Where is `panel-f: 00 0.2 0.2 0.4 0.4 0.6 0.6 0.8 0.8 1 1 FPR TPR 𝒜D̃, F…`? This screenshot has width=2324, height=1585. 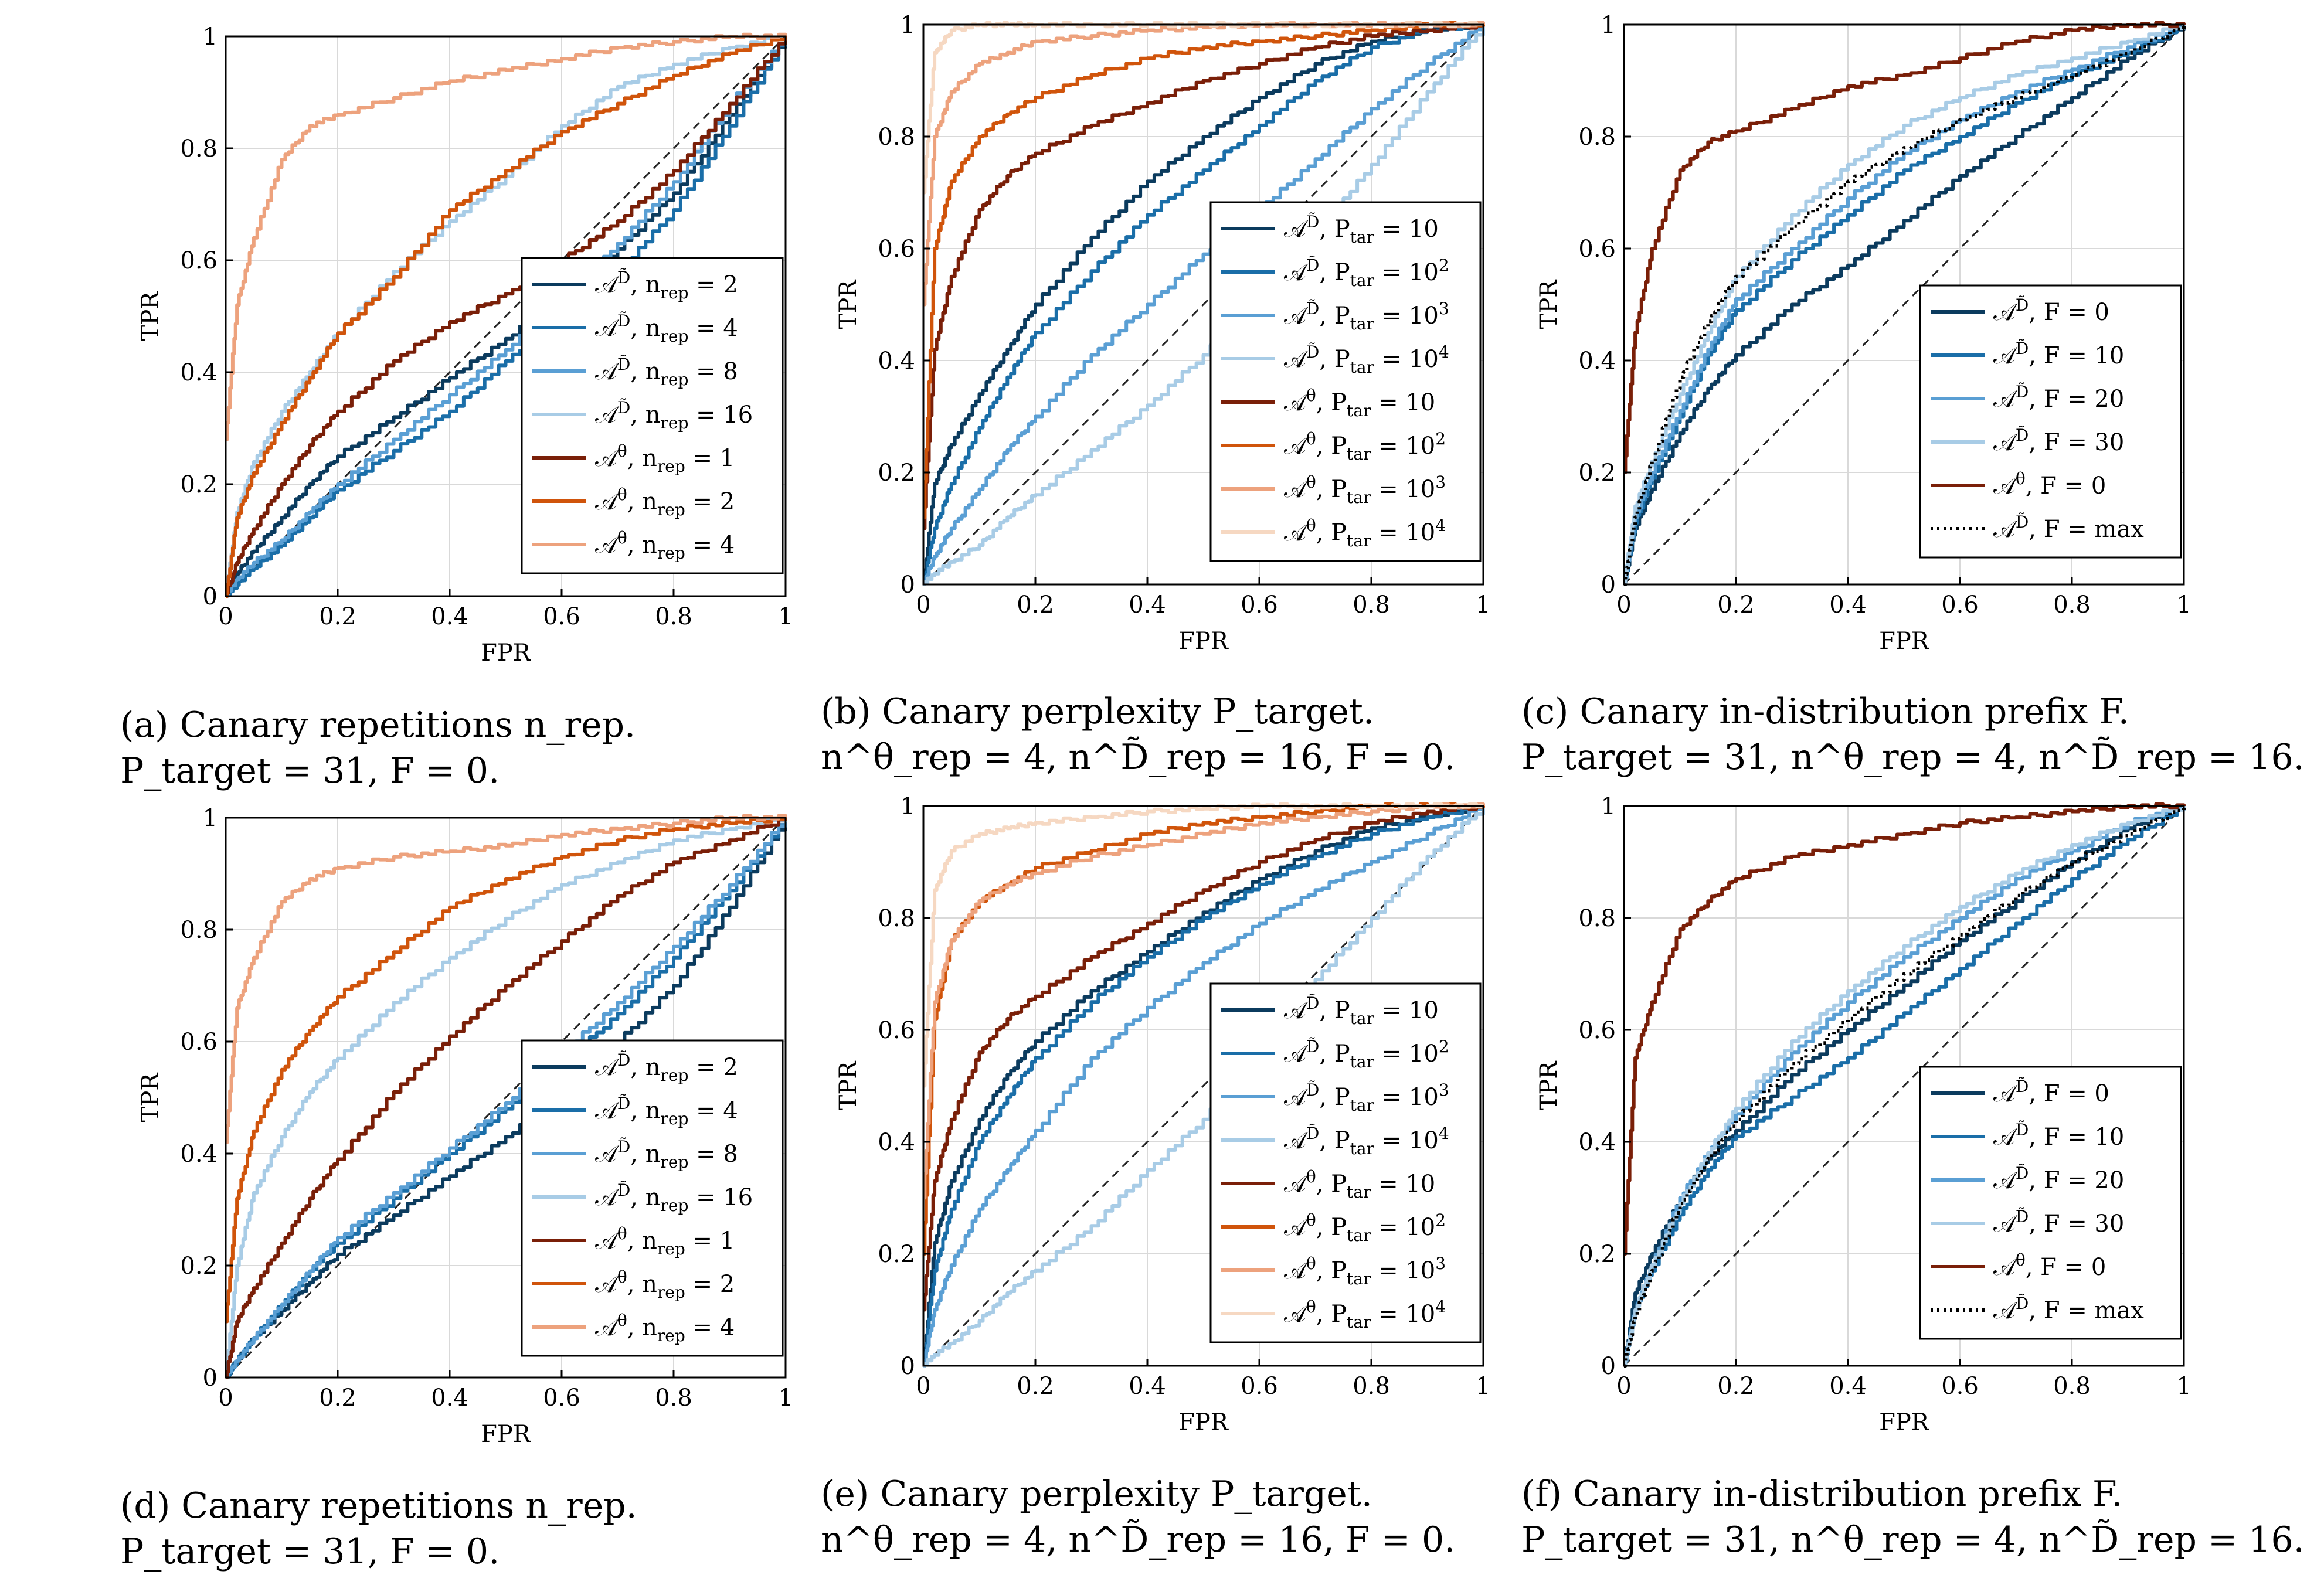
panel-f: 00 0.2 0.2 0.4 0.4 0.6 0.6 0.8 0.8 1 1 FPR TPR 𝒜D̃, F… is located at coordinates (1863, 1114).